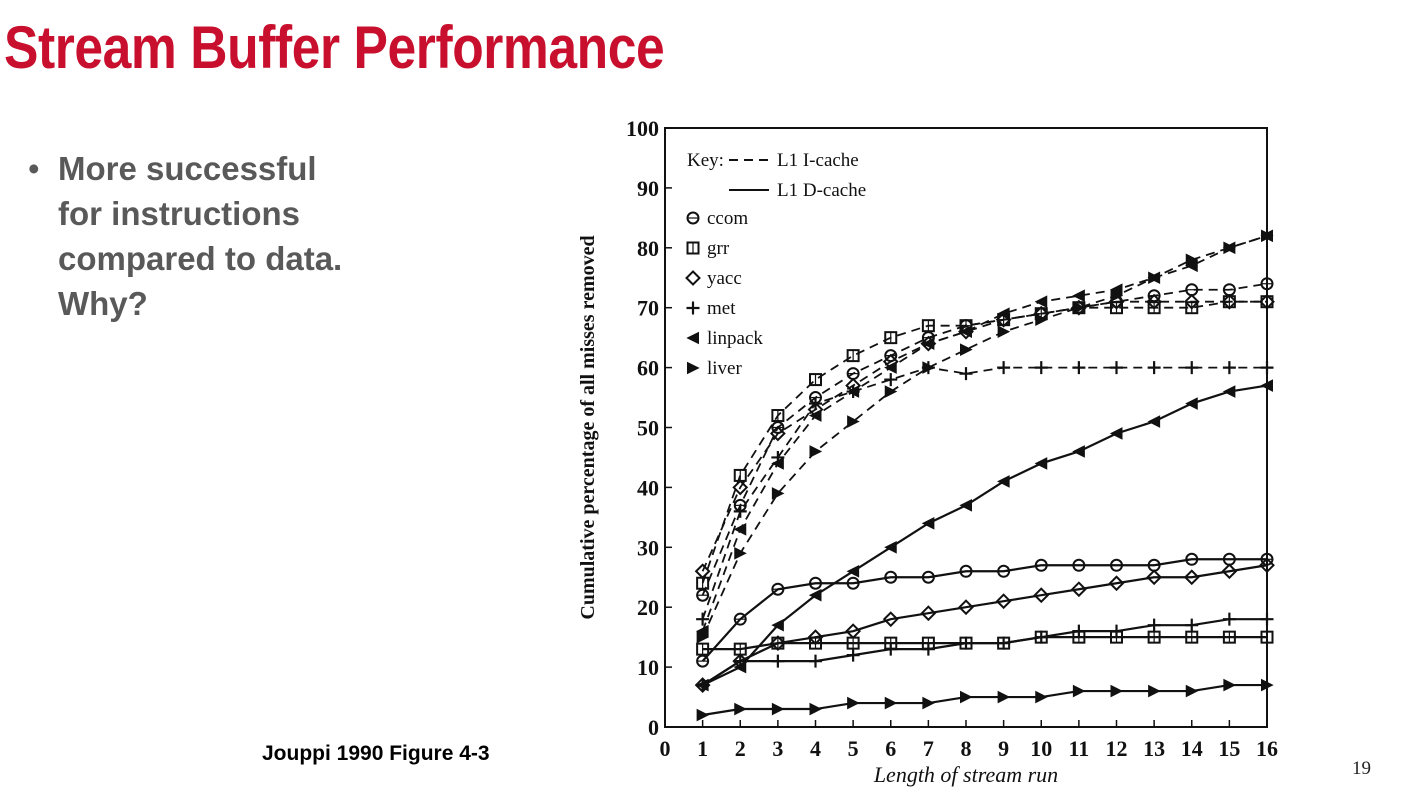  What do you see at coordinates (966, 748) in the screenshot?
I see `x-tick-label: 8` at bounding box center [966, 748].